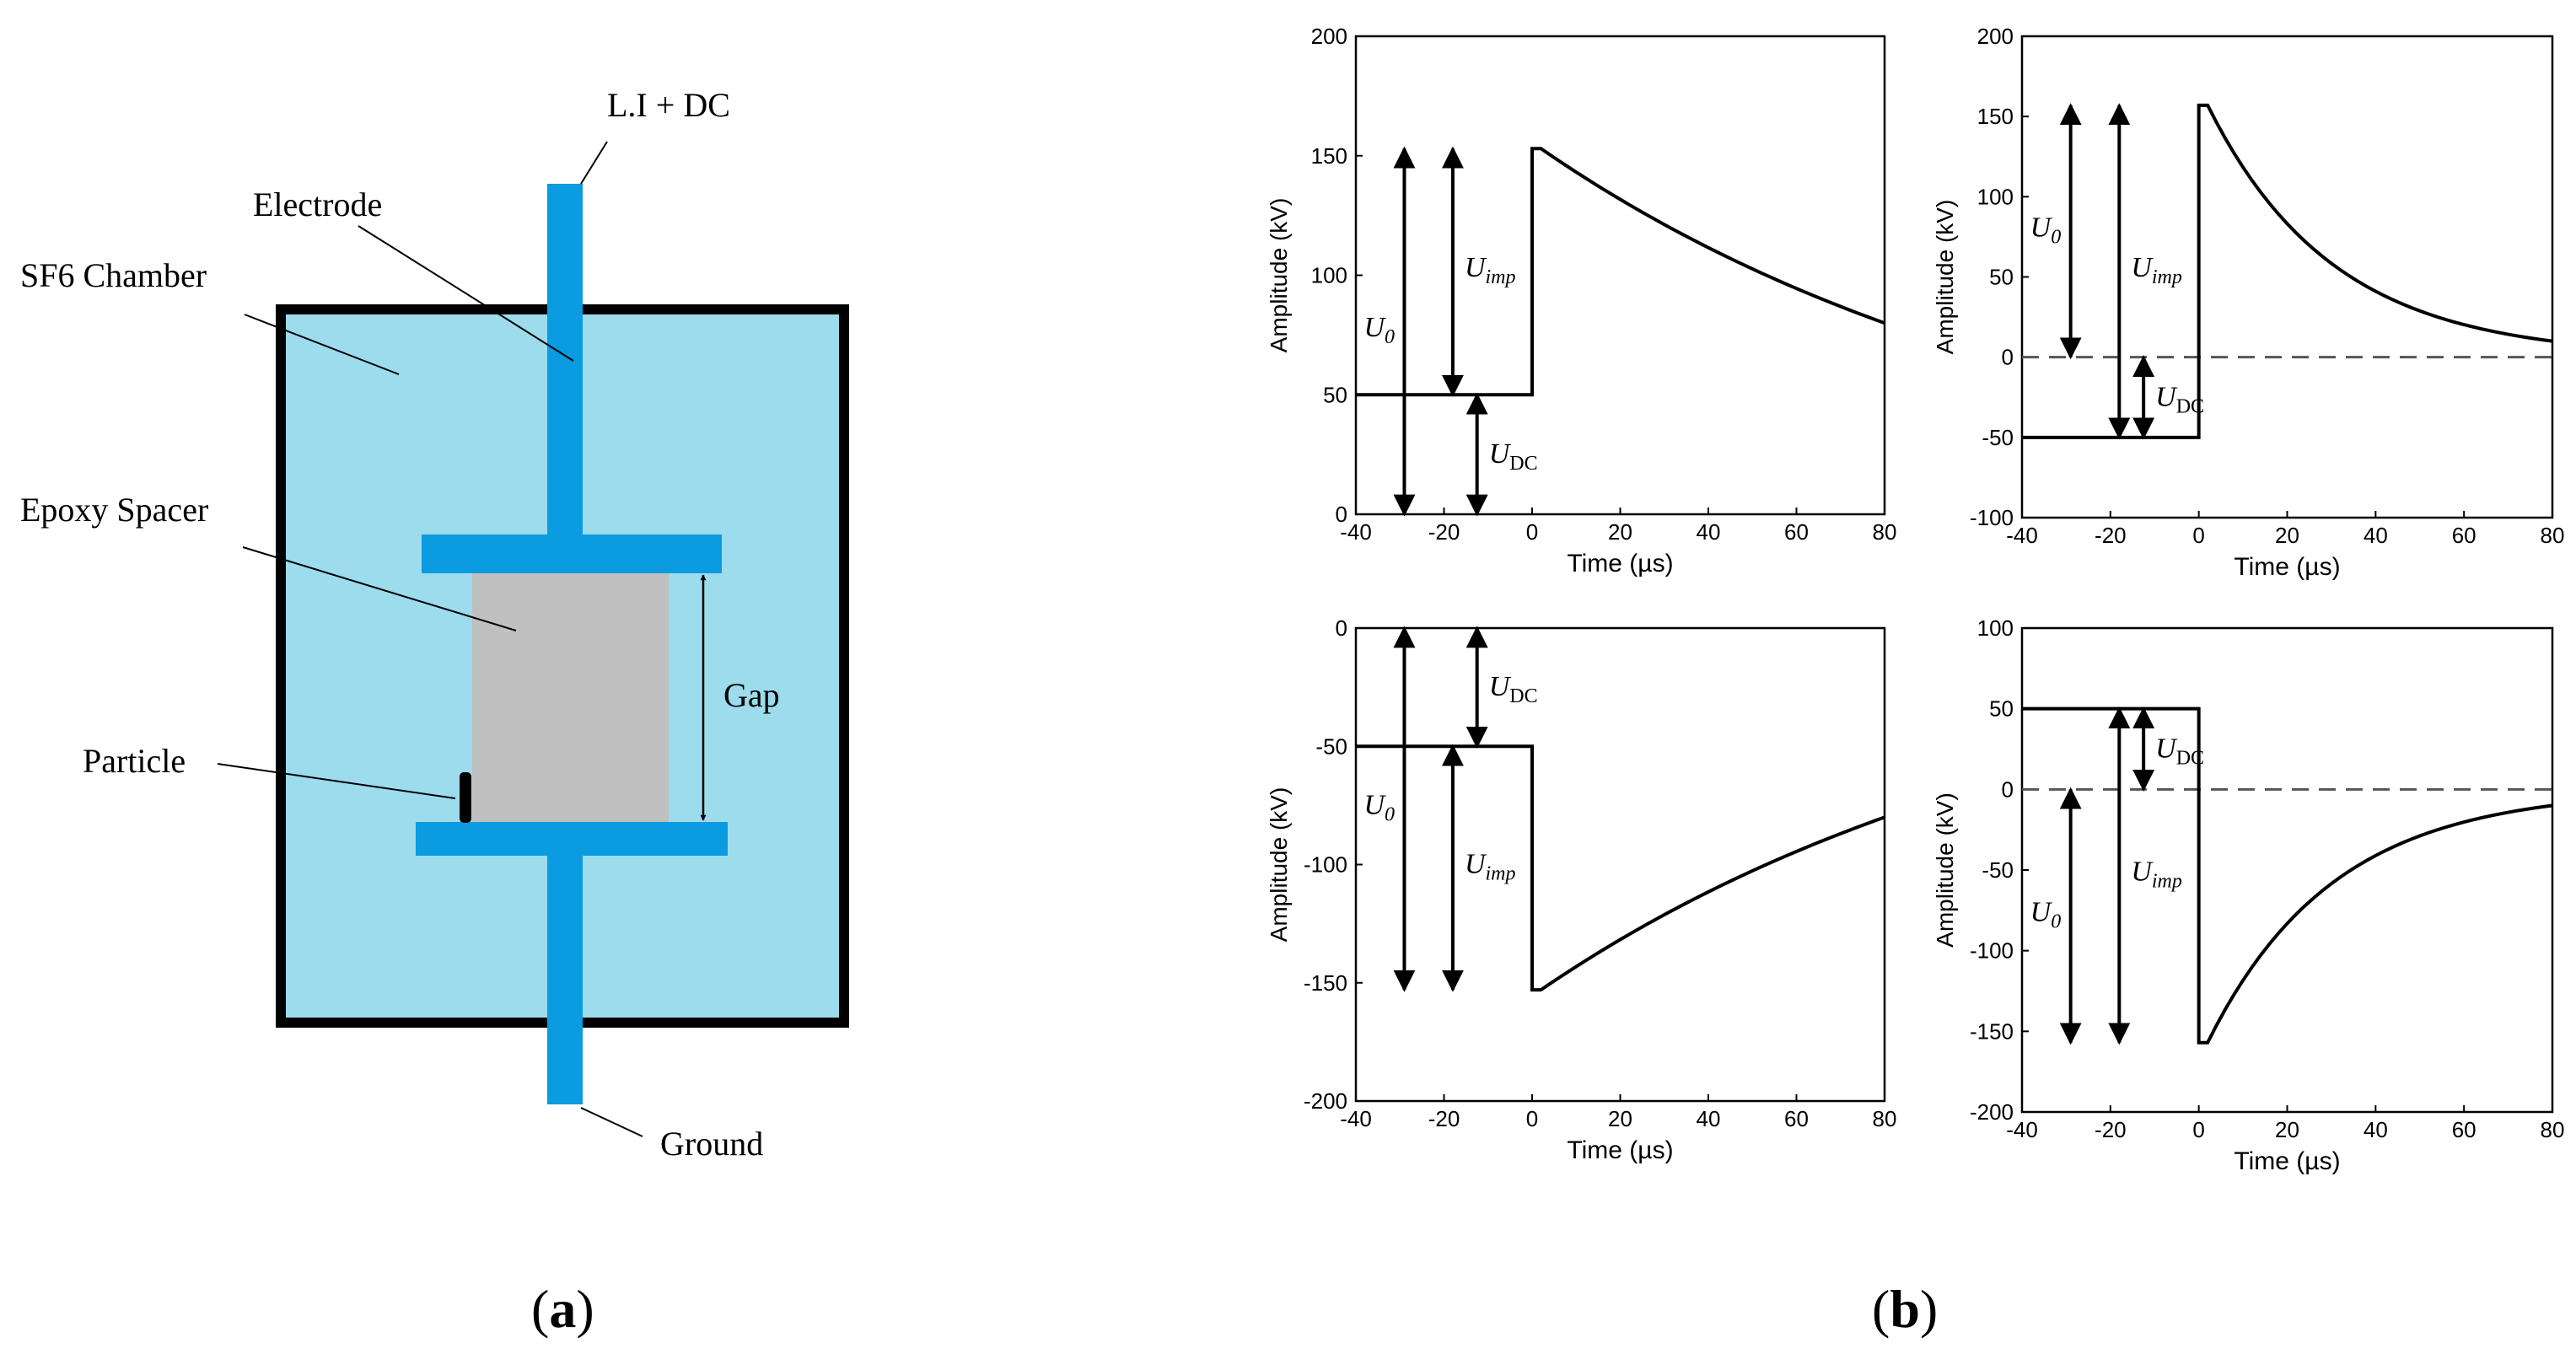 This screenshot has height=1359, width=2576. Describe the element at coordinates (594, 163) in the screenshot. I see `source-leader` at that location.